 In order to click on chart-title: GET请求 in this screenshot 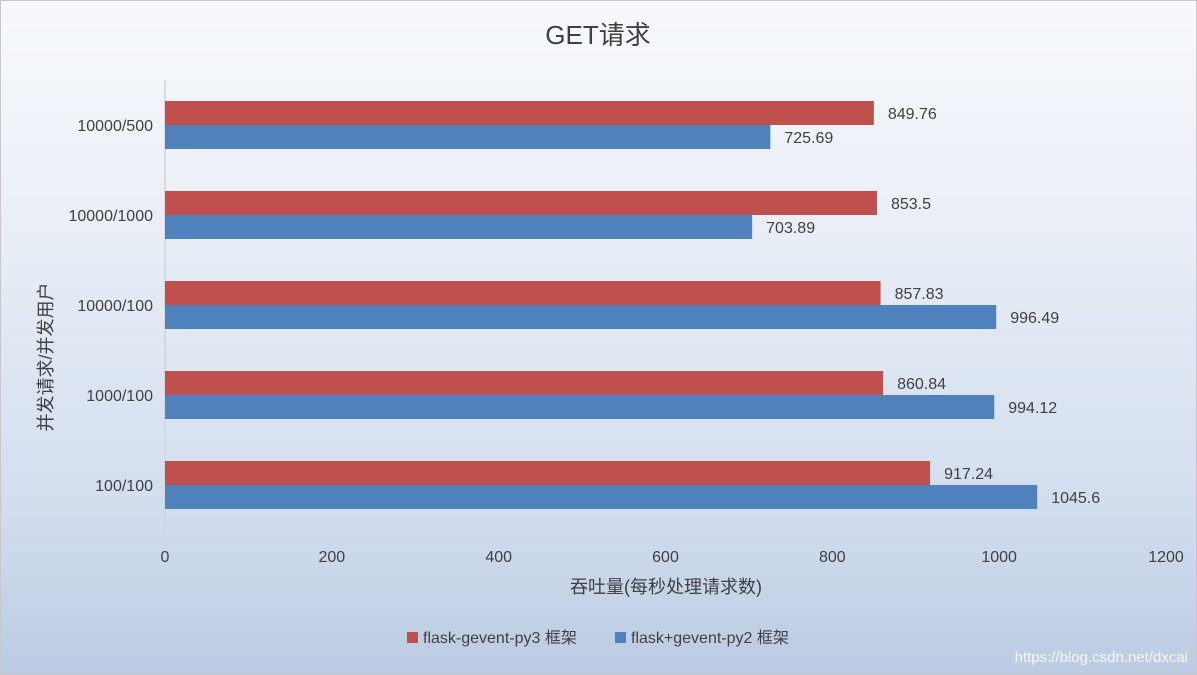, I will do `click(597, 35)`.